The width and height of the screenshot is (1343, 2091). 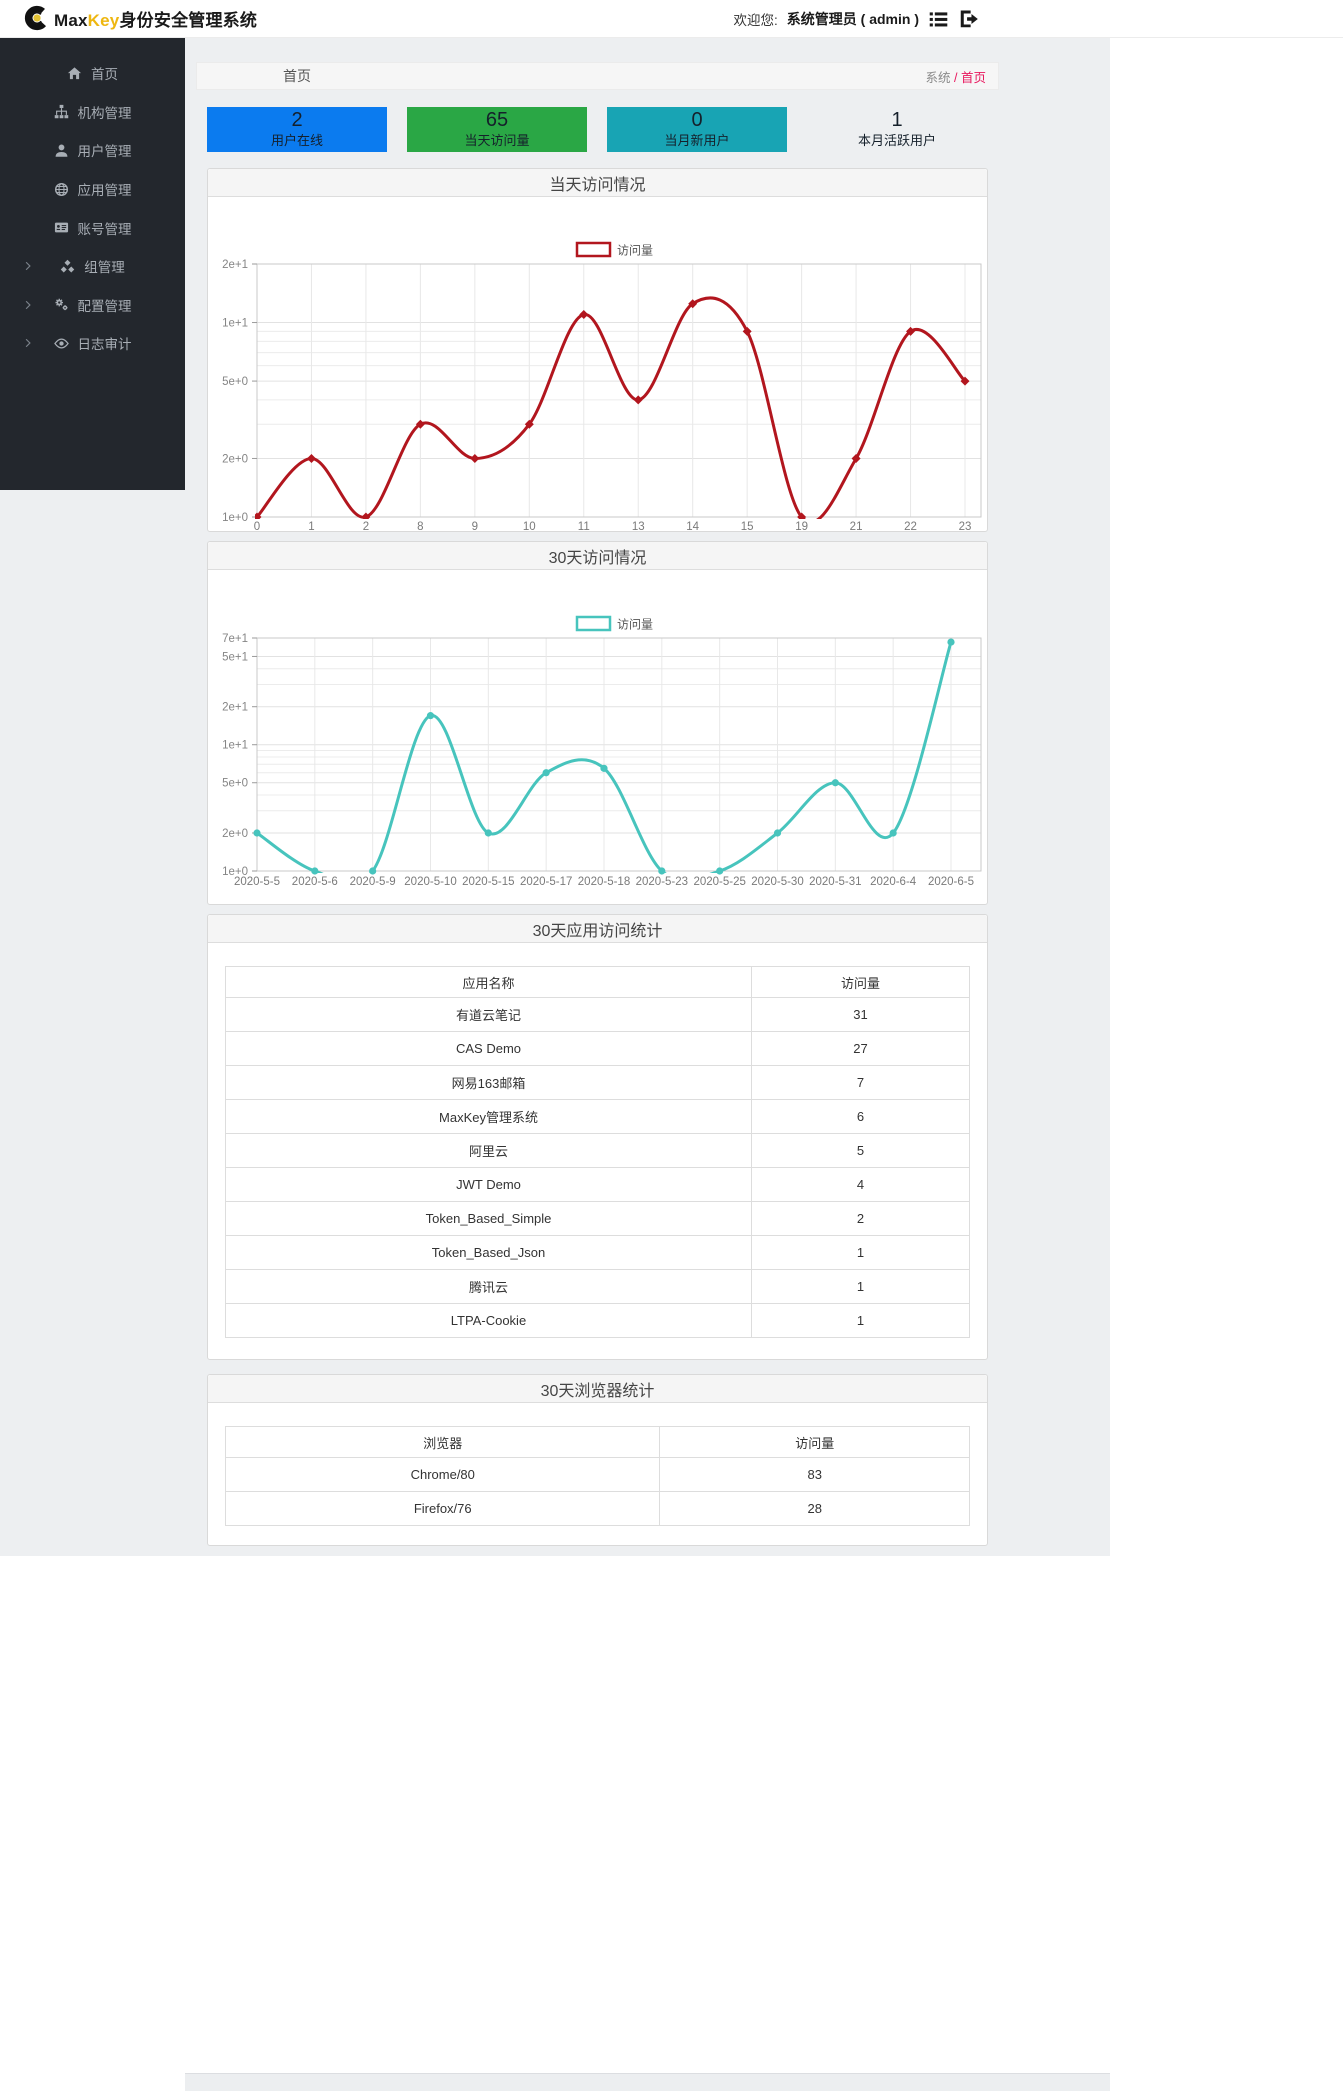 What do you see at coordinates (860, 1218) in the screenshot?
I see `table-cell: 2` at bounding box center [860, 1218].